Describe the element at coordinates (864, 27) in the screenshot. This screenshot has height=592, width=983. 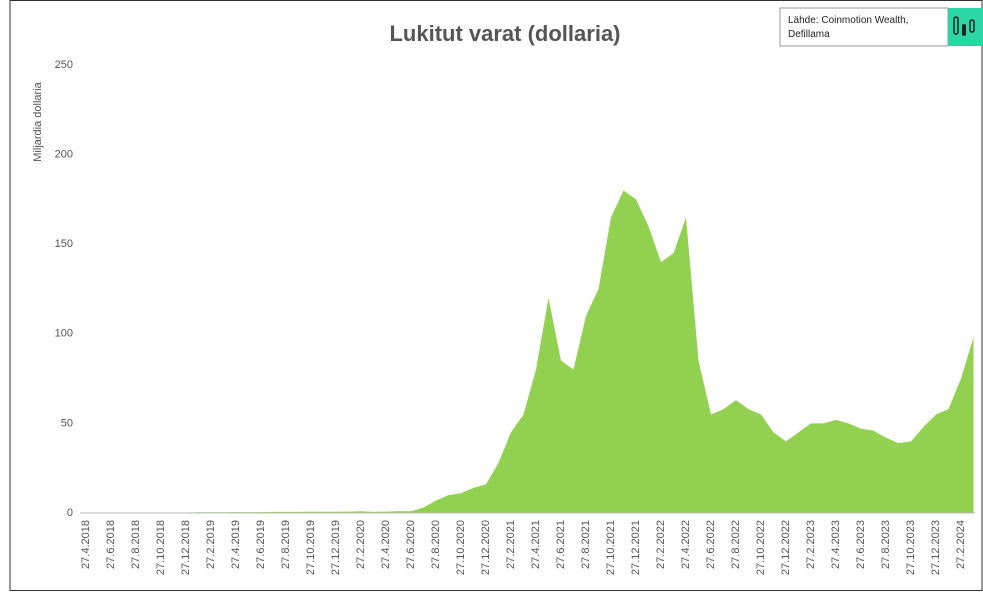
I see `source-box` at that location.